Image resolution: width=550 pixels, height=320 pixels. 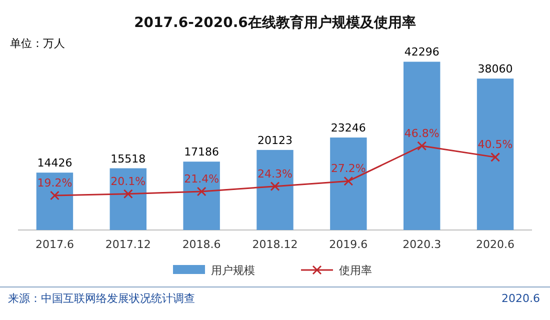 What do you see at coordinates (201, 244) in the screenshot?
I see `x-tick-label: 2018.6` at bounding box center [201, 244].